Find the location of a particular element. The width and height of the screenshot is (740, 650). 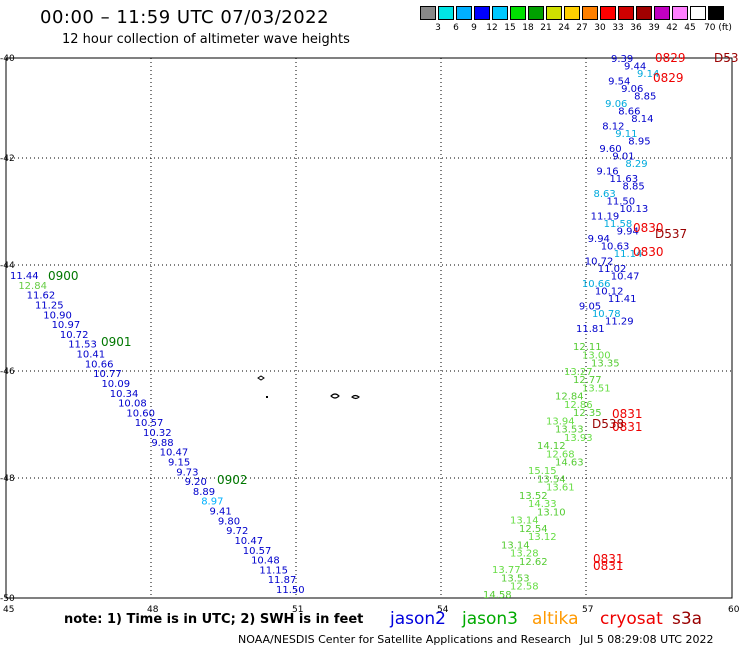

lon-tick-label: 54 is located at coordinates (443, 610).